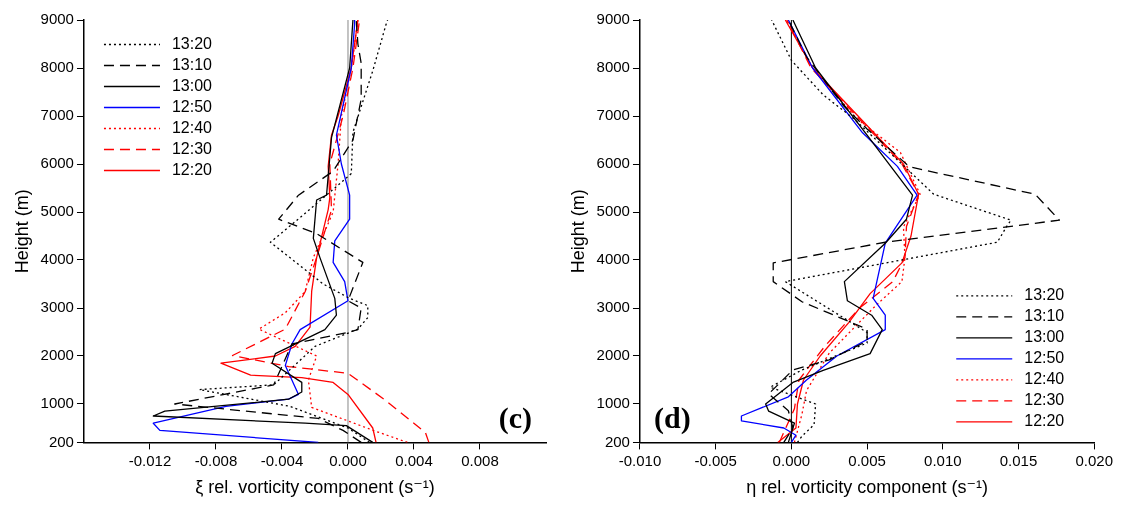 Image resolution: width=1125 pixels, height=511 pixels. Describe the element at coordinates (640, 460) in the screenshot. I see `x-tick-label: -0.010` at that location.